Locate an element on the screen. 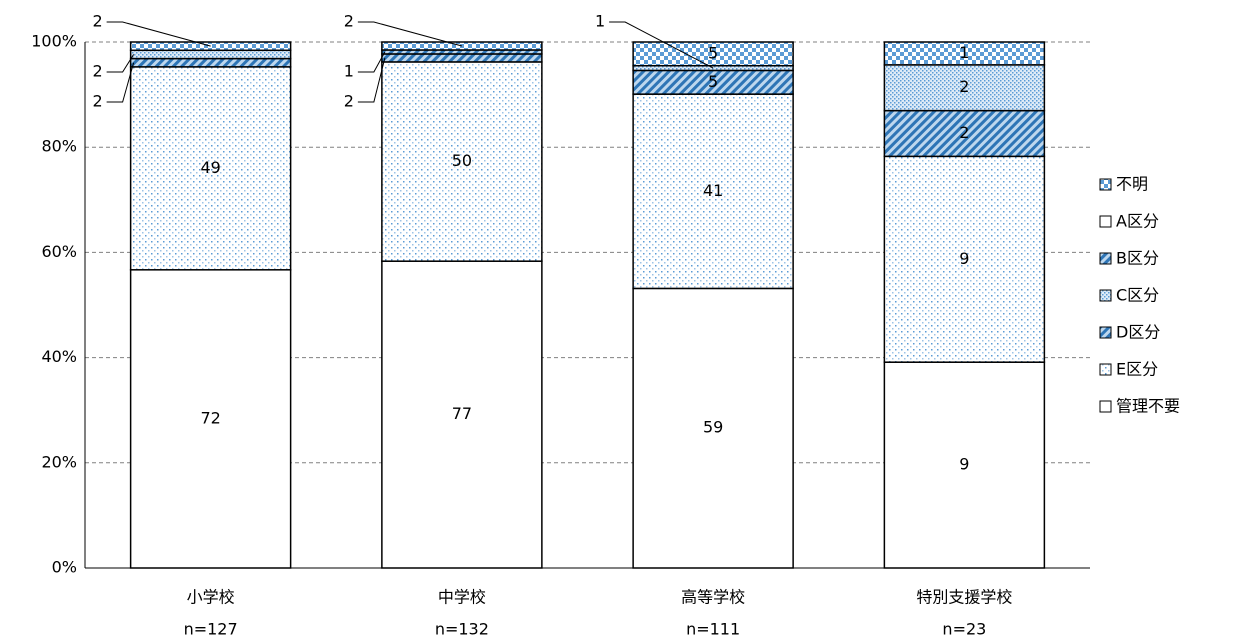  y-tick-label: 60% is located at coordinates (59, 251).